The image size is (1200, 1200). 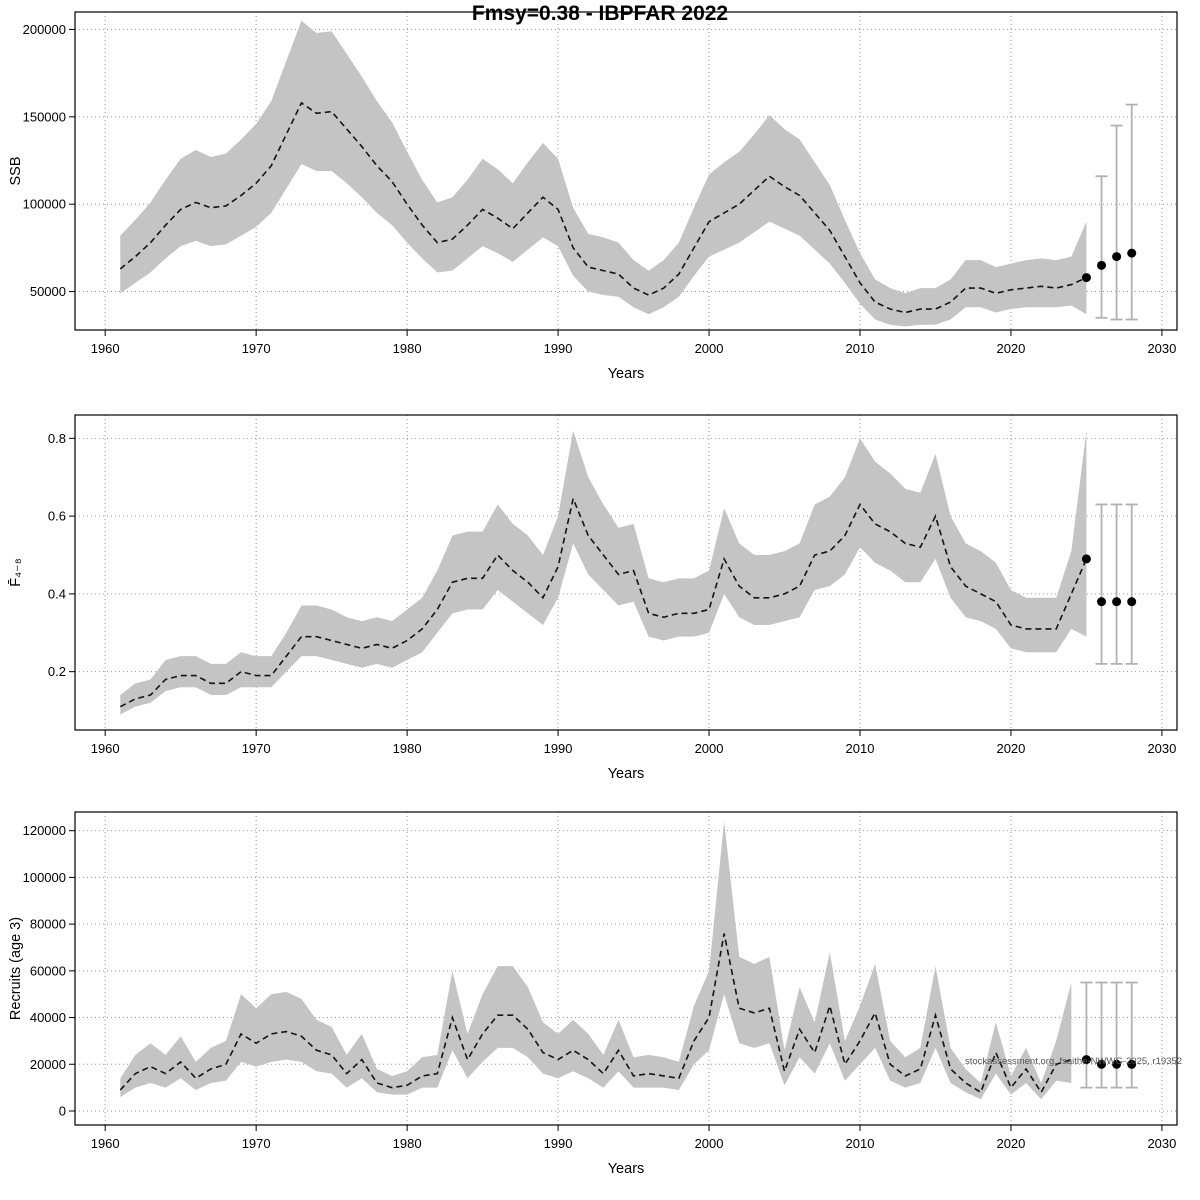 What do you see at coordinates (57, 438) in the screenshot?
I see `svg-text: 0.8` at bounding box center [57, 438].